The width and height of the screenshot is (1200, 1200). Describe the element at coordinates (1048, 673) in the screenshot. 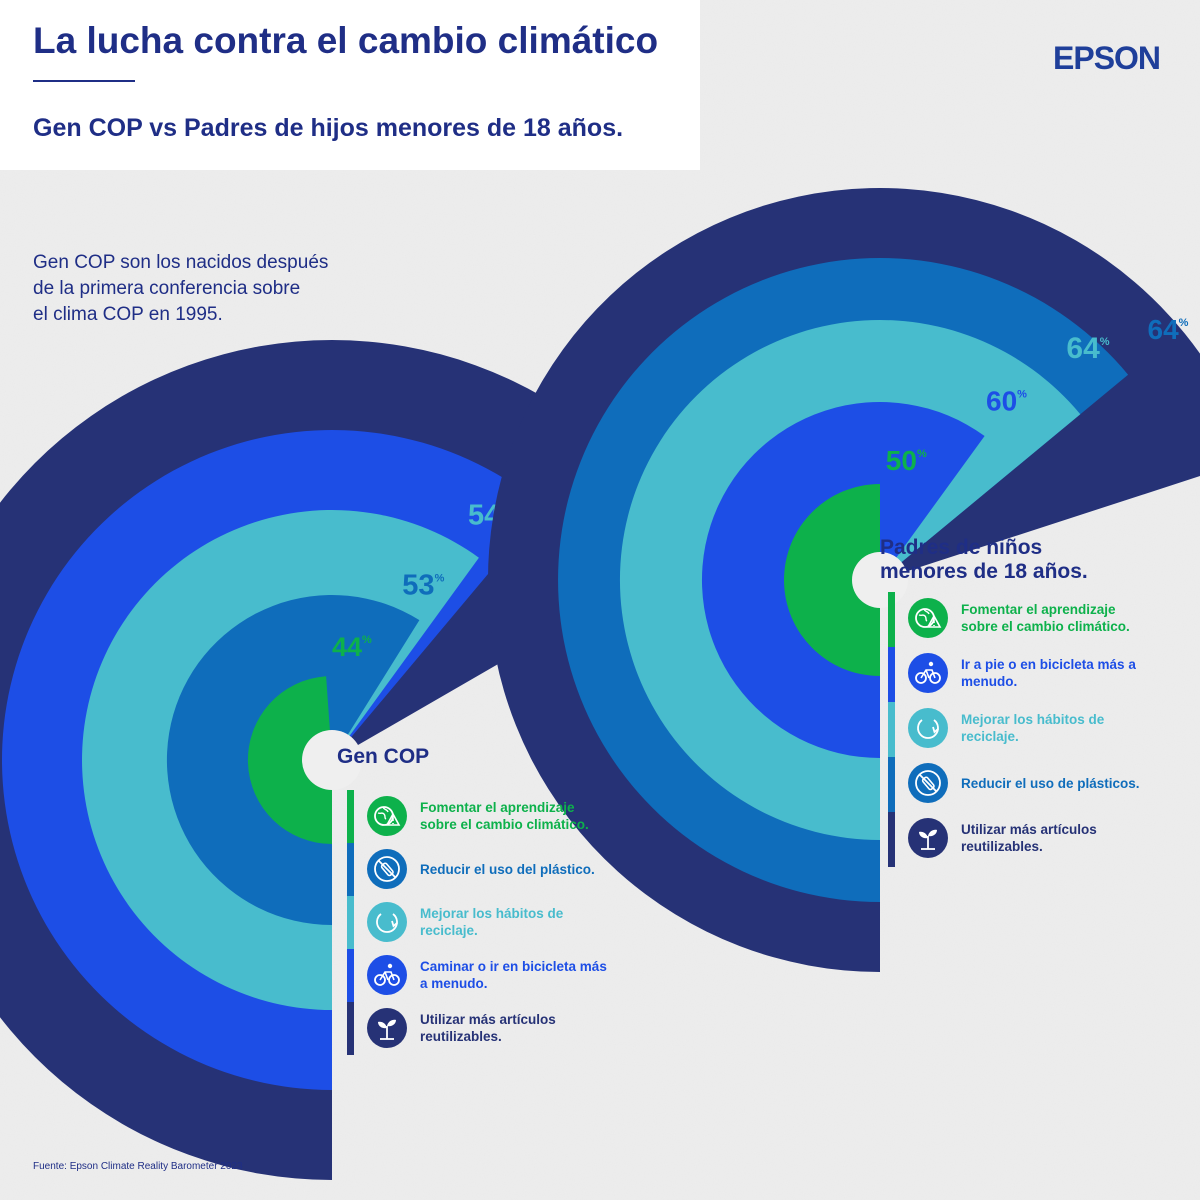

I see `legend-label-padres-1: Ir a pie o en bicicleta más a menudo.` at that location.